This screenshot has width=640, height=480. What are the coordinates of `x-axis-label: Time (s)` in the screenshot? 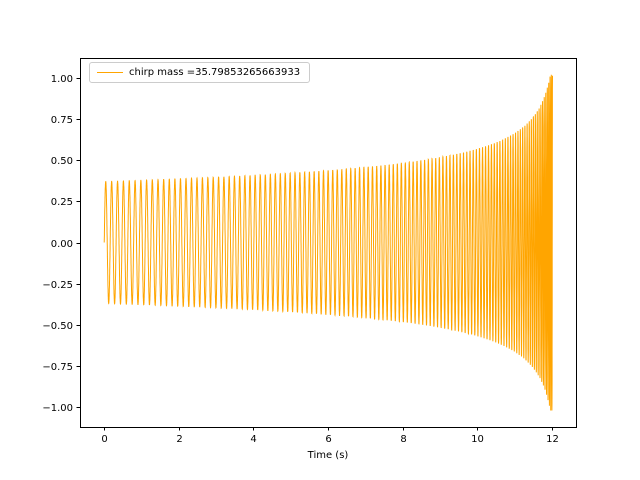 It's located at (328, 455).